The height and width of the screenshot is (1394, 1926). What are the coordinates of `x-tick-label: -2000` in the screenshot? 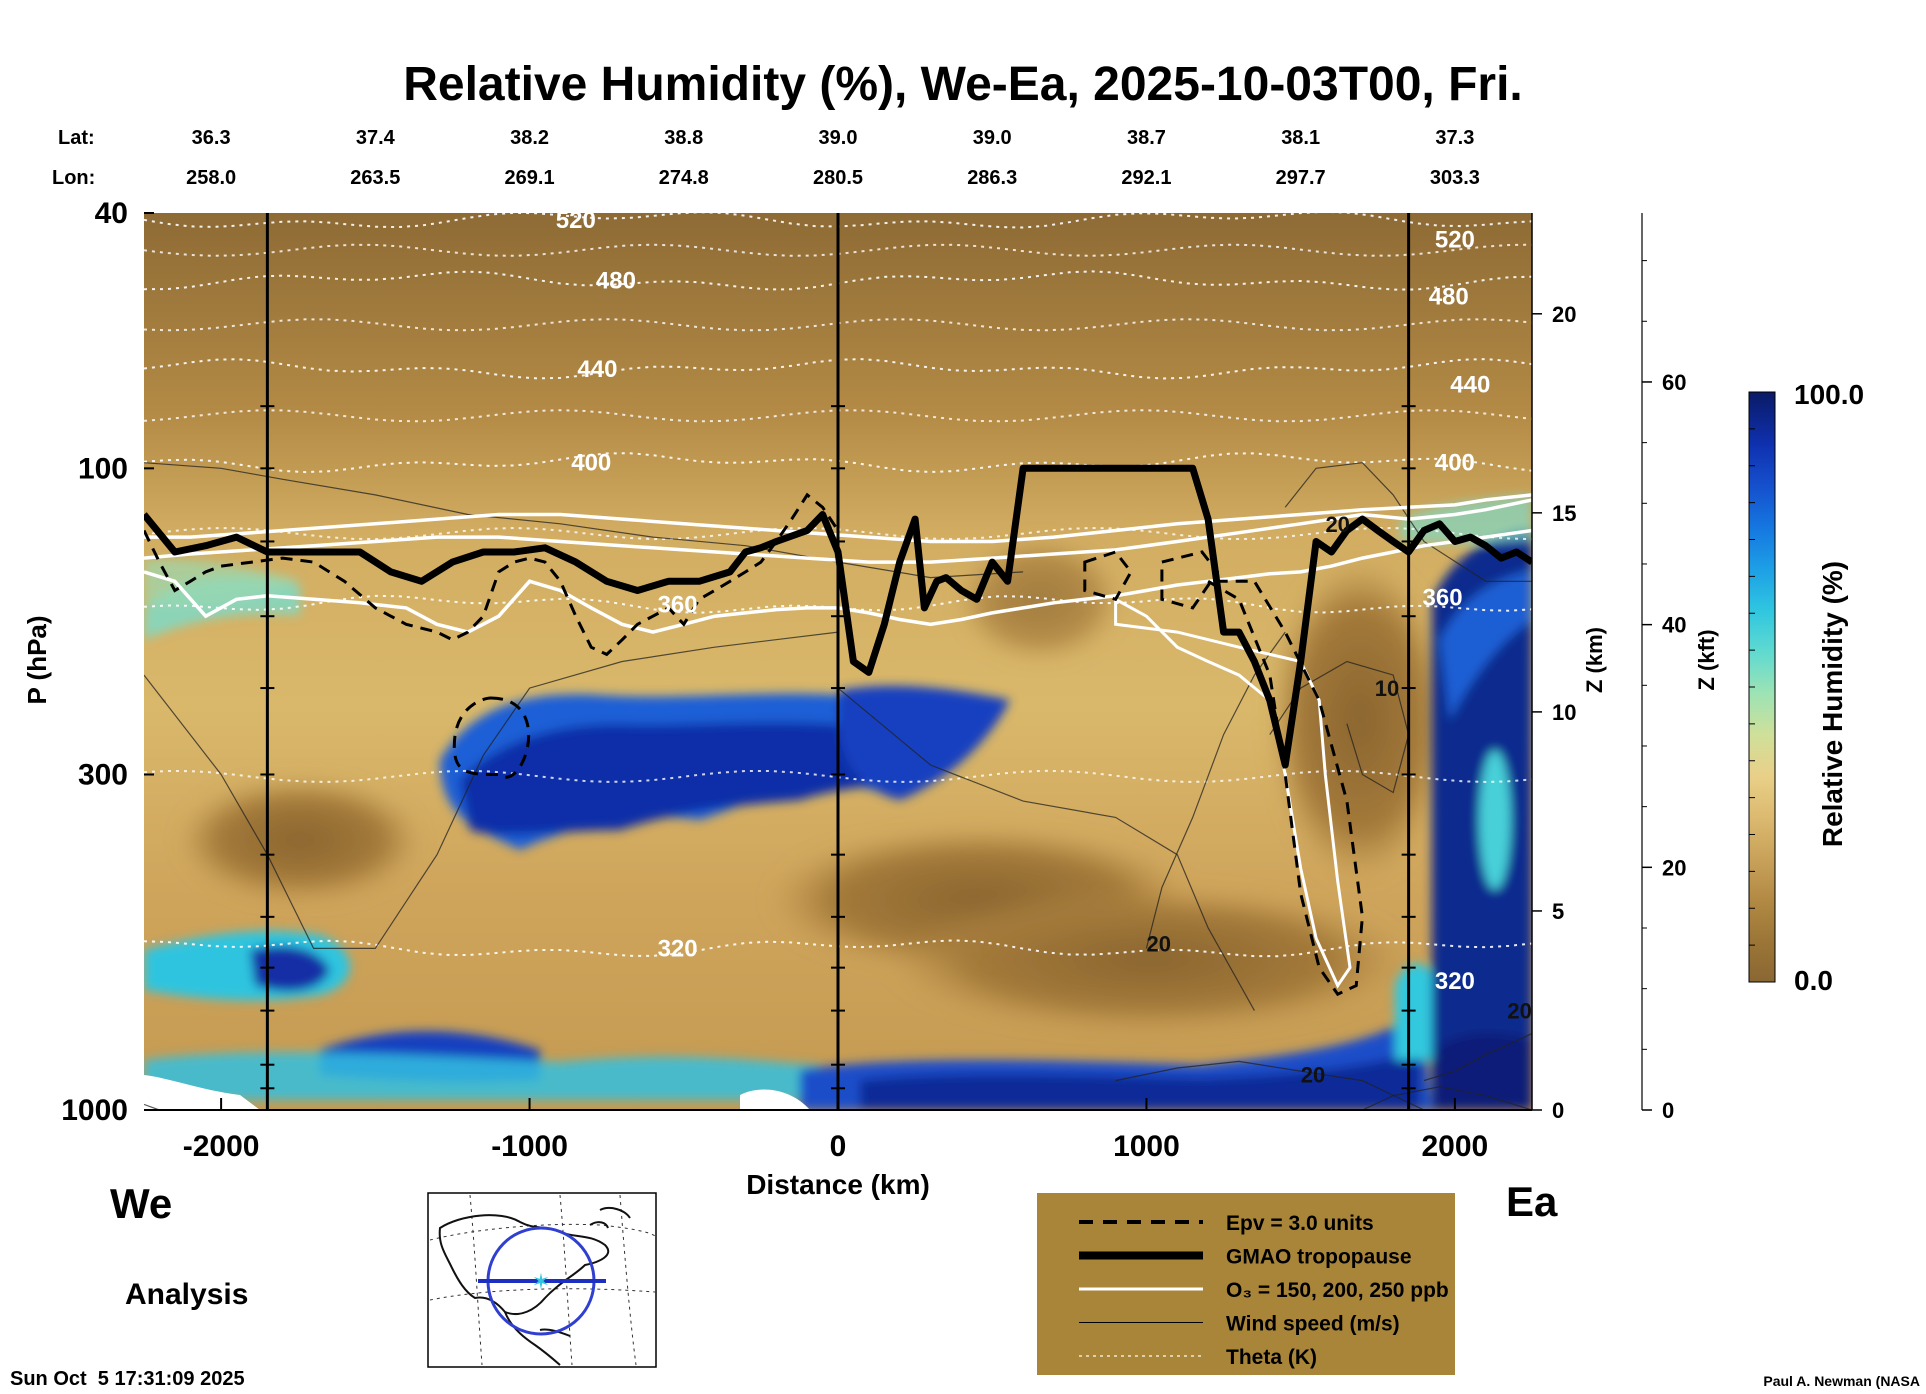 It's located at (221, 1146).